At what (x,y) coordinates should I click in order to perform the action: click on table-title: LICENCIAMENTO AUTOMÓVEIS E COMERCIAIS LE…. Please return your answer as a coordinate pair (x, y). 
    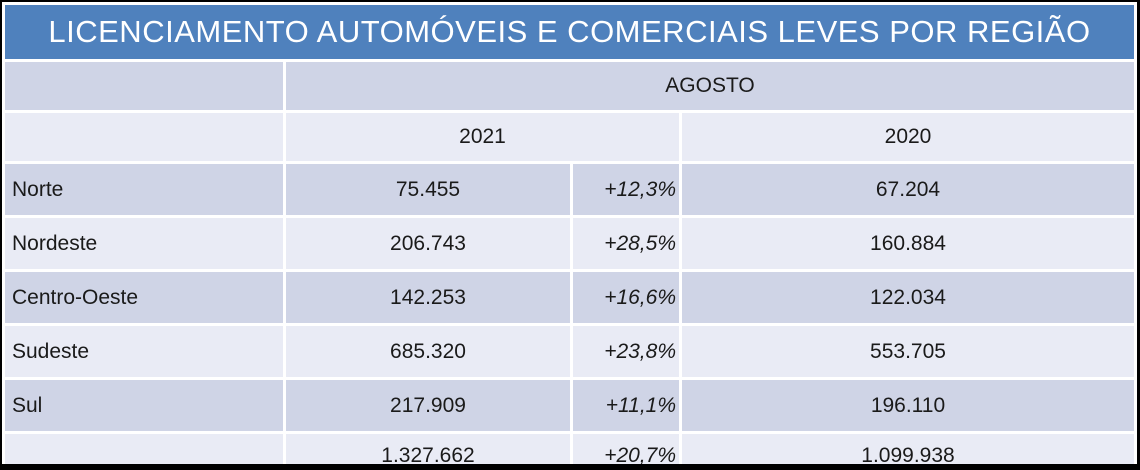
    Looking at the image, I should click on (569, 32).